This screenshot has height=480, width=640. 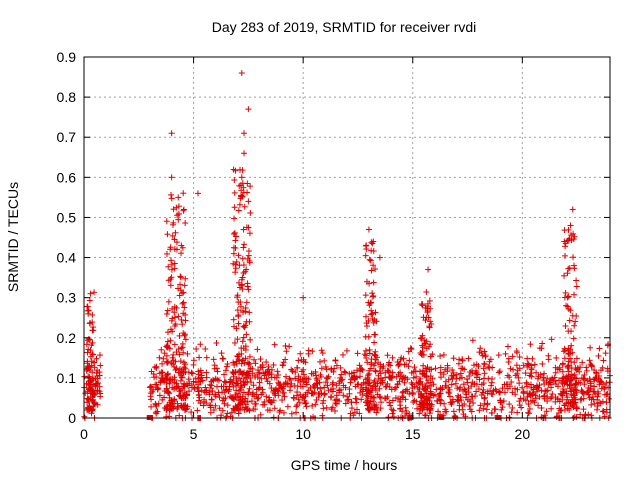 I want to click on y-tick-label: 0.1, so click(x=67, y=378).